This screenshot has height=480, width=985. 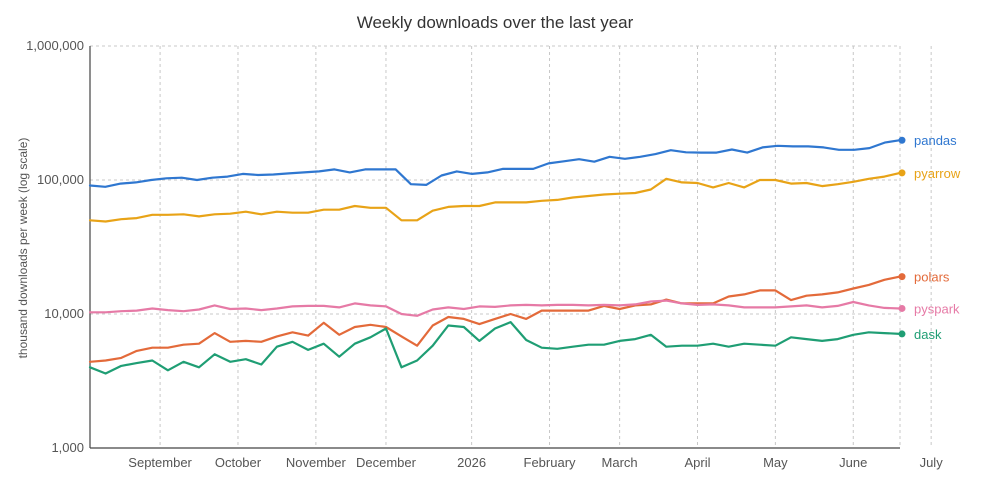 I want to click on y-axis-label: thousand downloads per week (log scale), so click(x=23, y=248).